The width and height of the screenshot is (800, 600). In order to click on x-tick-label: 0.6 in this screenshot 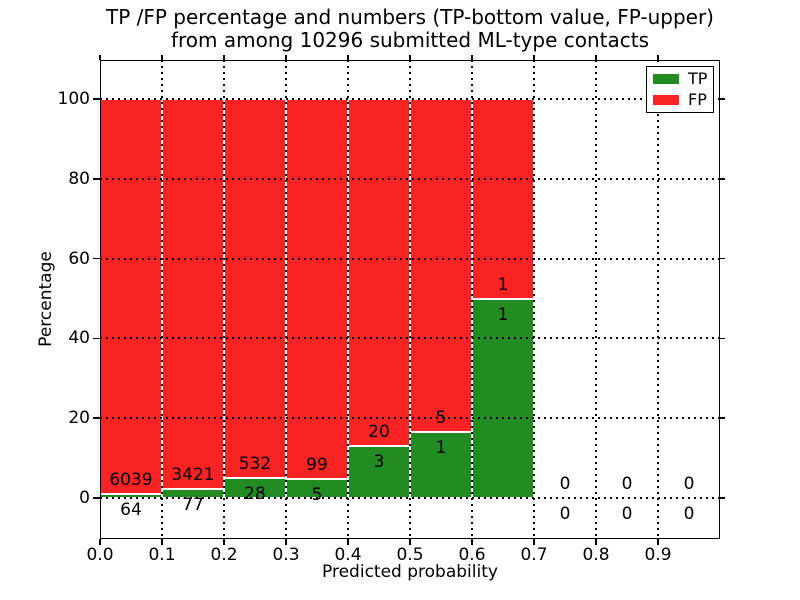, I will do `click(472, 555)`.